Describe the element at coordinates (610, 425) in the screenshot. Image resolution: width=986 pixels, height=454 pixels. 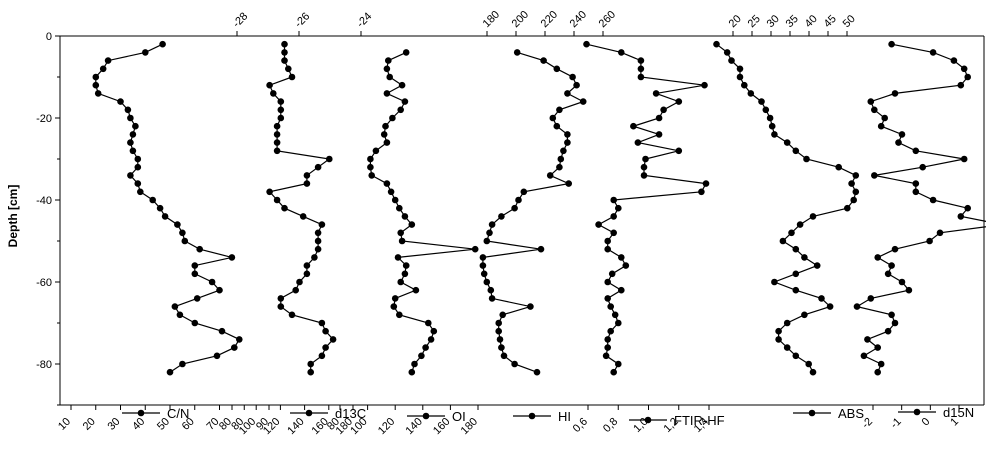
I see `bottom-tick-label: 0,8` at that location.